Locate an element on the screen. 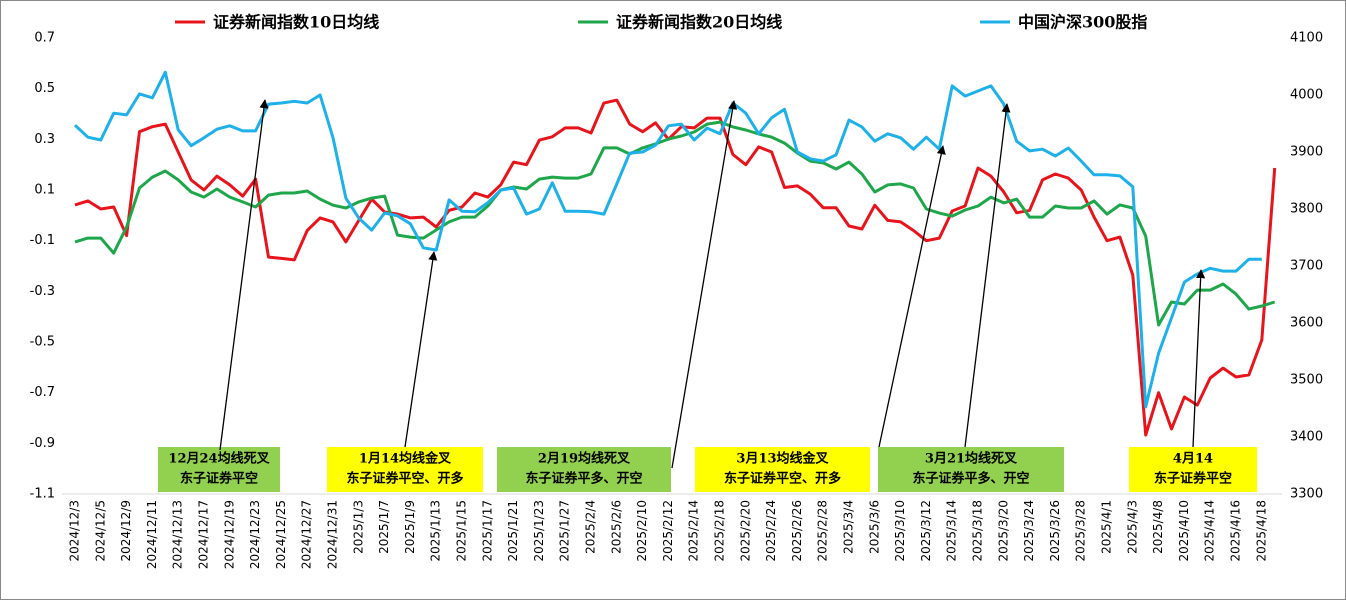 The height and width of the screenshot is (600, 1346). y2-tick-label: 3500 is located at coordinates (1306, 380).